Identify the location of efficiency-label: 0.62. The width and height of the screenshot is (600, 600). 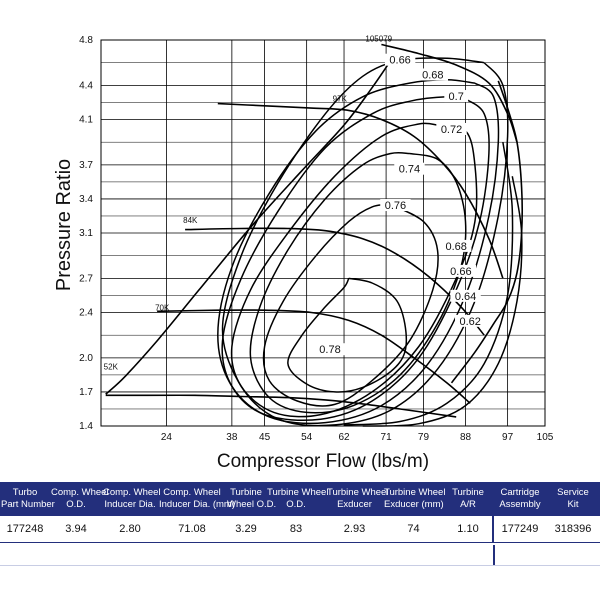
(470, 322).